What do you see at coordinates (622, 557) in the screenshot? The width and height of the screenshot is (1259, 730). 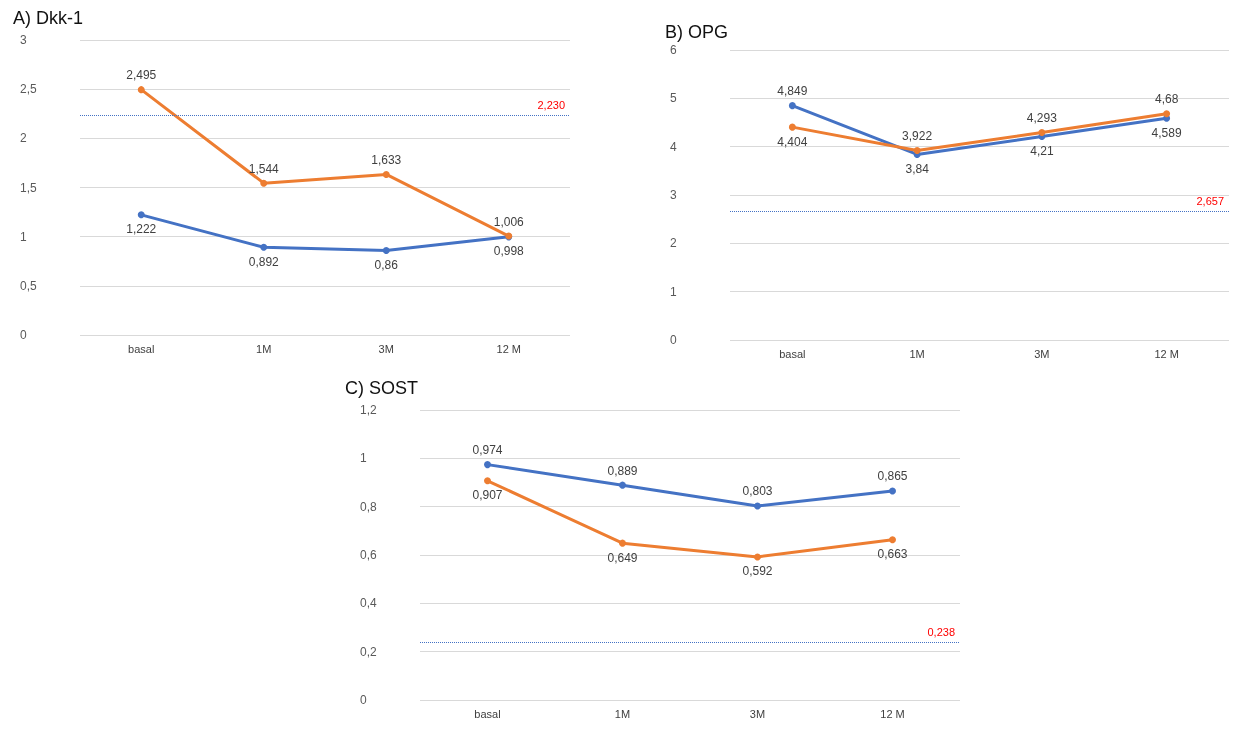 I see `data-label: 0,649` at bounding box center [622, 557].